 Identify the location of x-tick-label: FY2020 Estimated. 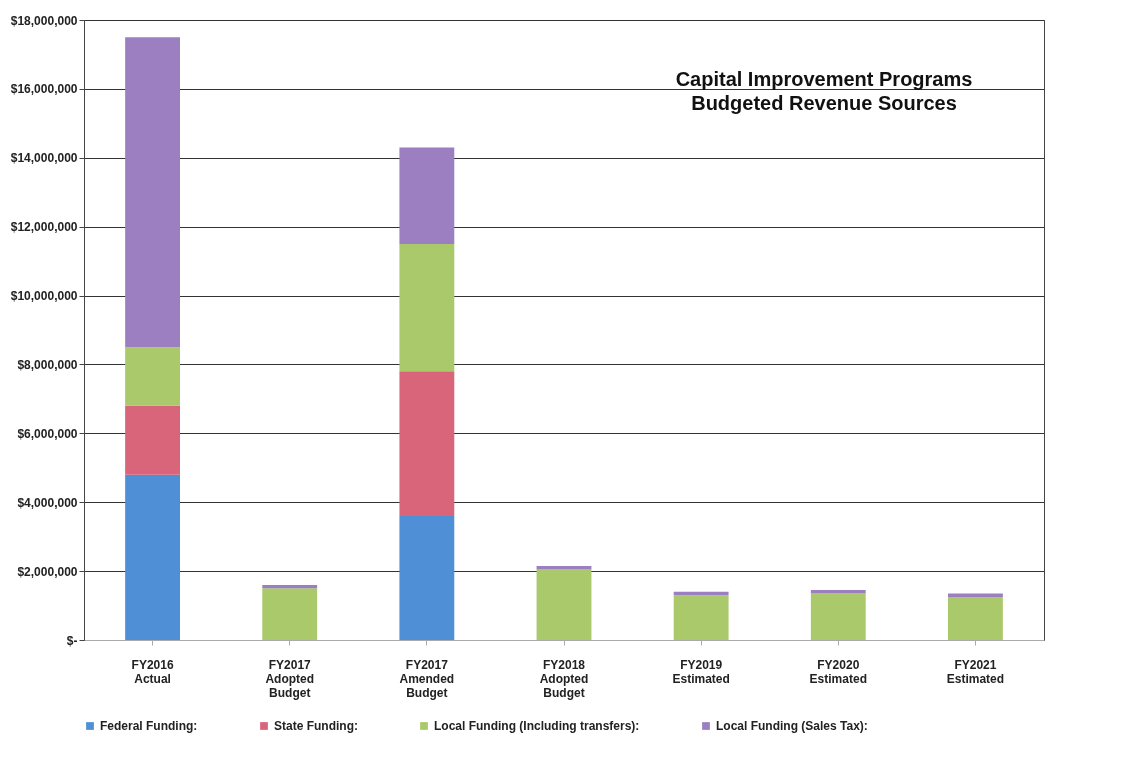
(838, 671).